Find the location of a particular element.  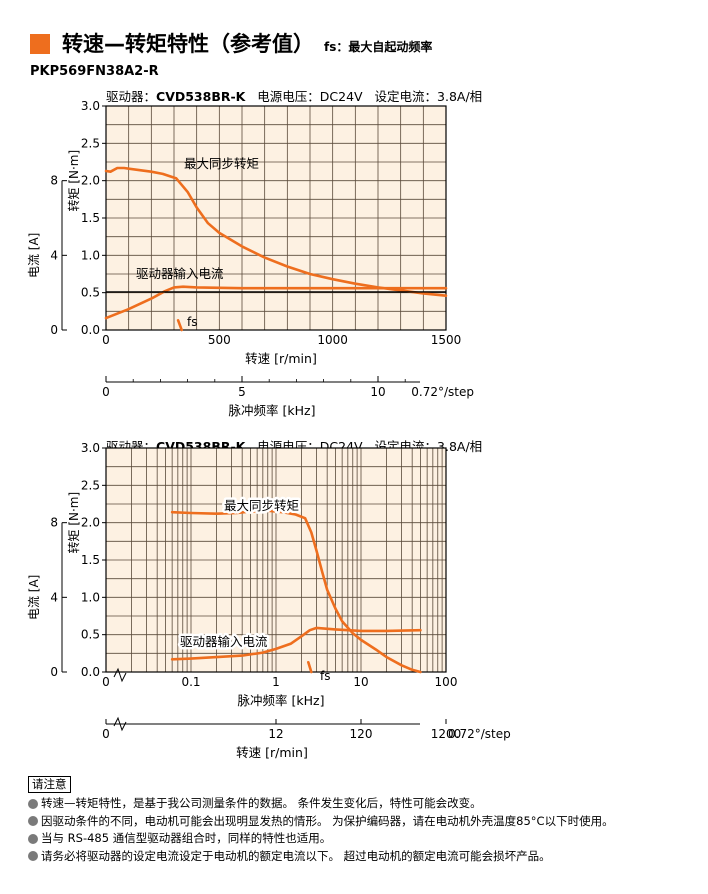

x2-tick-label: 120 is located at coordinates (361, 734).